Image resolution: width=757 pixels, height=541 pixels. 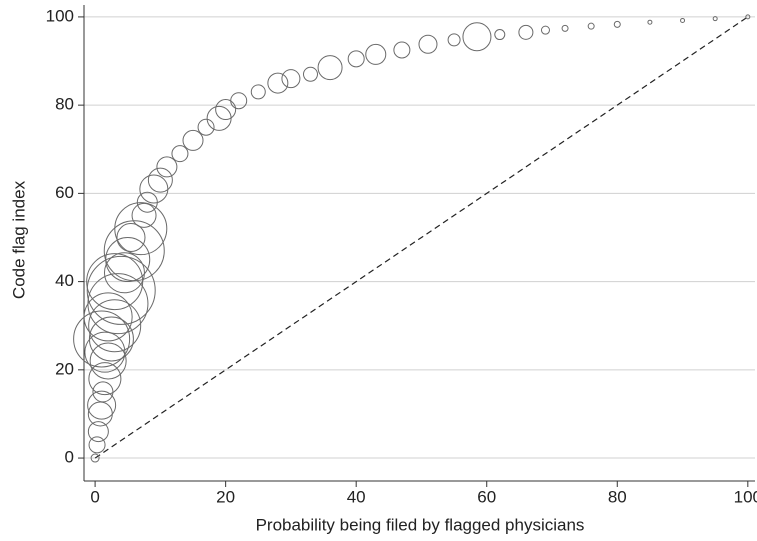 I want to click on y-tick-label: 100, so click(x=60, y=15).